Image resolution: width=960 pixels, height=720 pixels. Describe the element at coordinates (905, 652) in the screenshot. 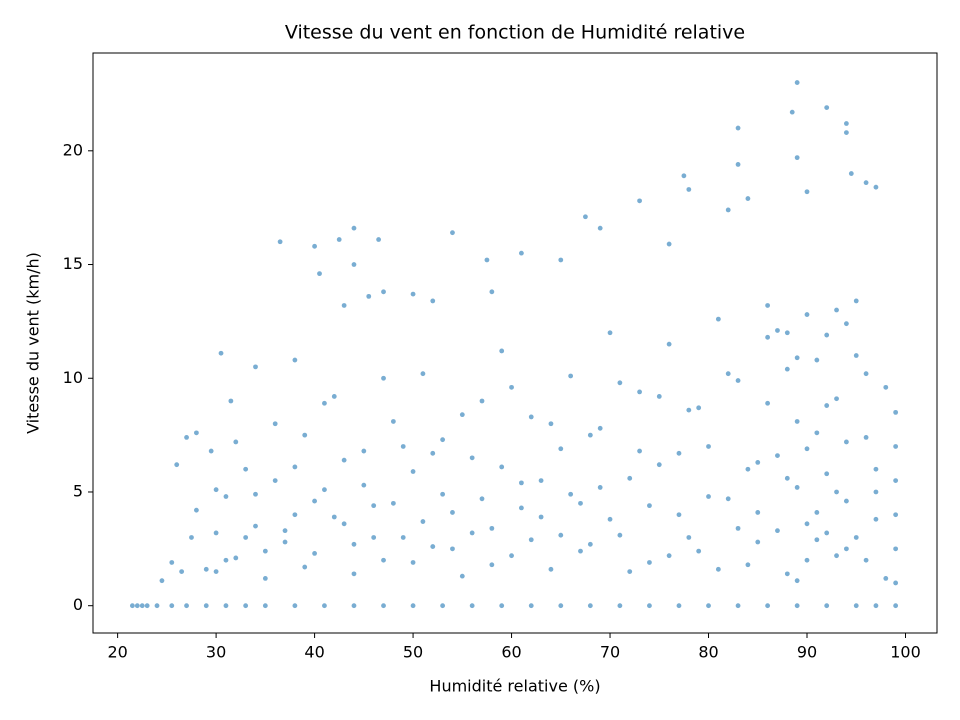

I see `x-tick-label: 100` at that location.